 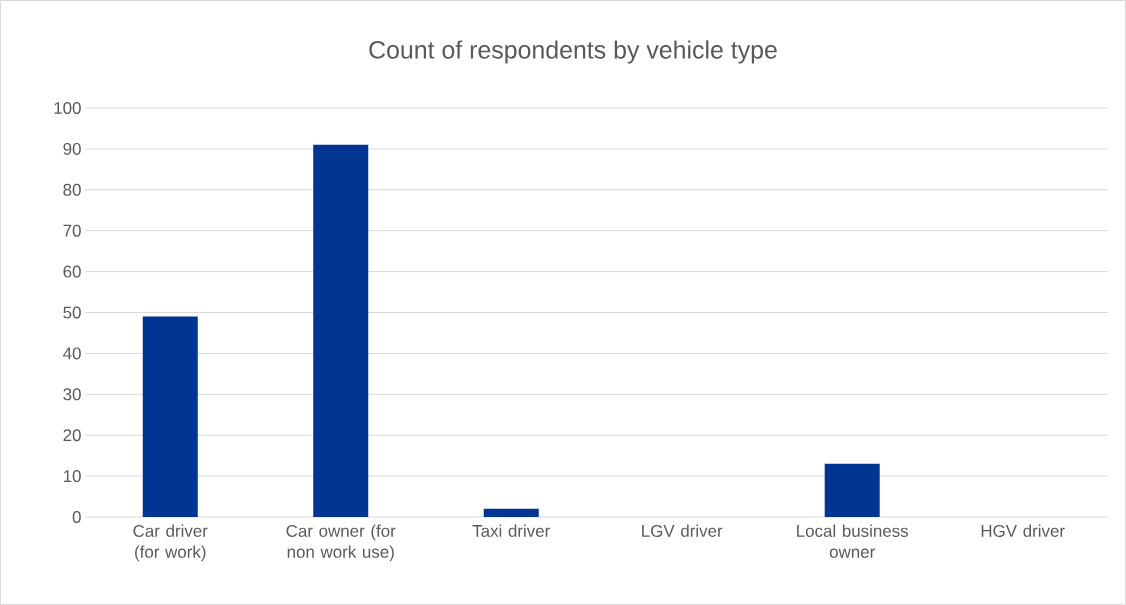 What do you see at coordinates (573, 52) in the screenshot?
I see `chart-title: Count of respondents by vehicle type` at bounding box center [573, 52].